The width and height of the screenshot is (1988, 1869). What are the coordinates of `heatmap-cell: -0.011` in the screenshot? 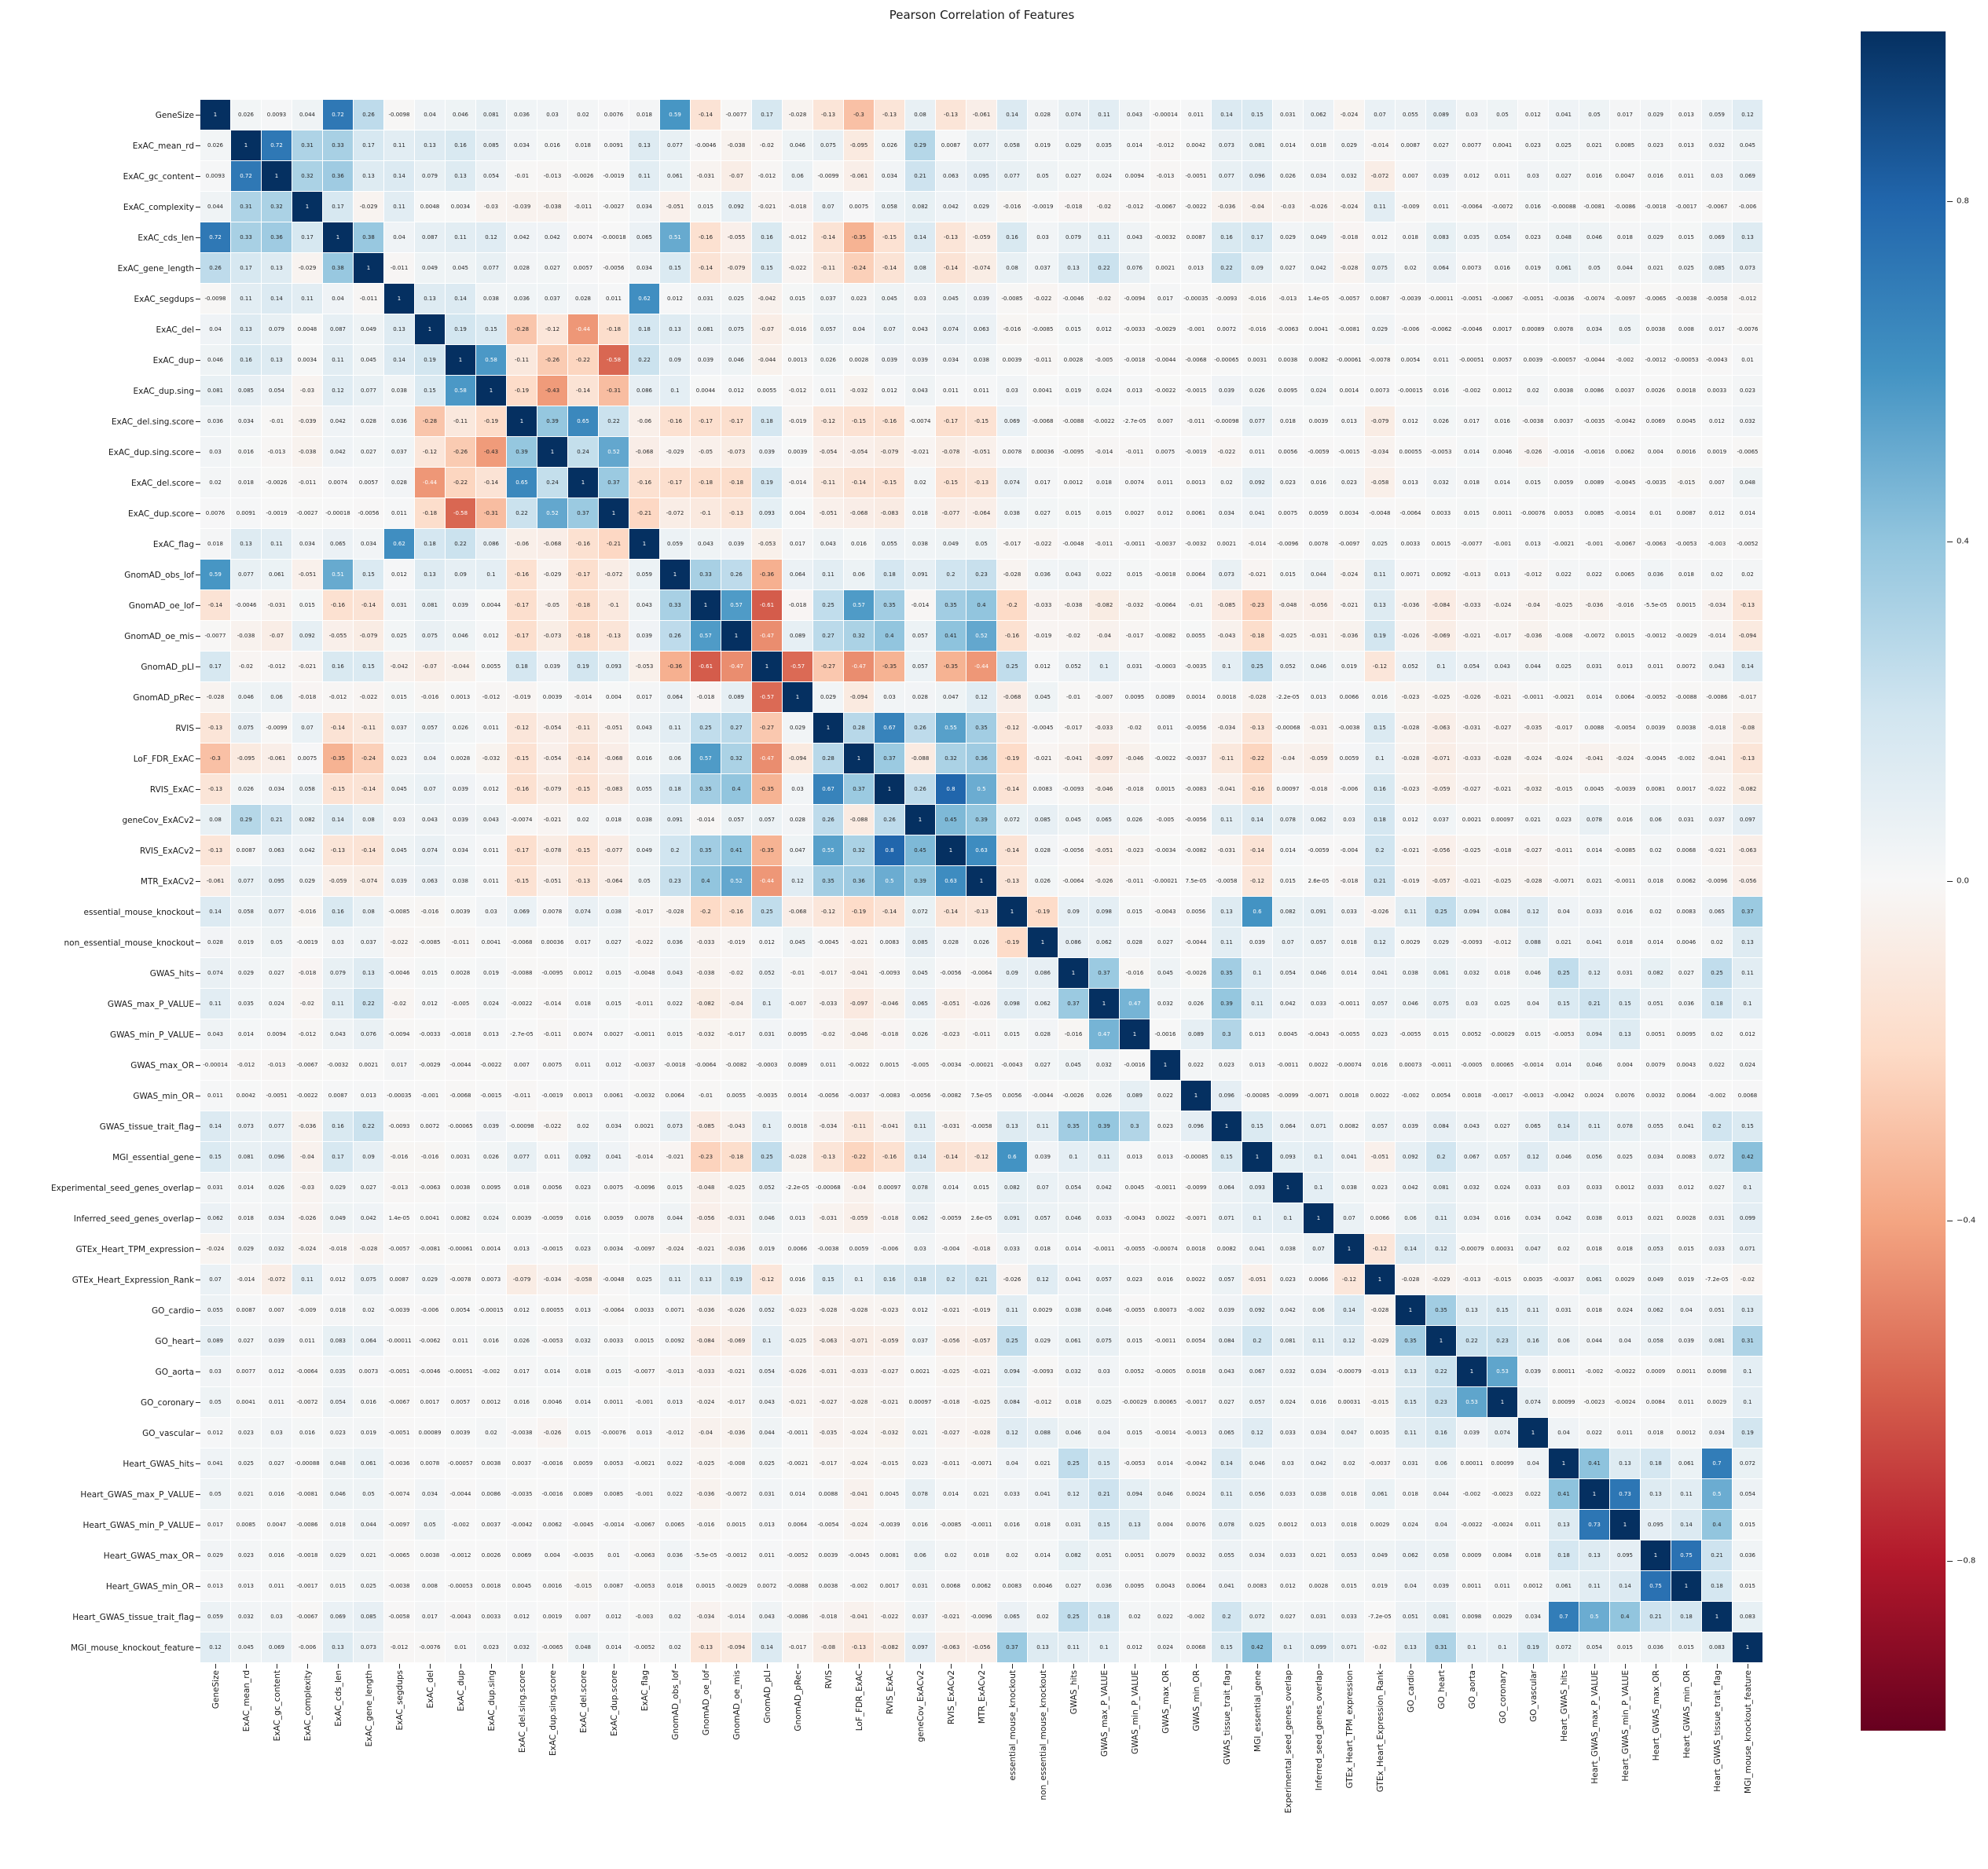 It's located at (1043, 360).